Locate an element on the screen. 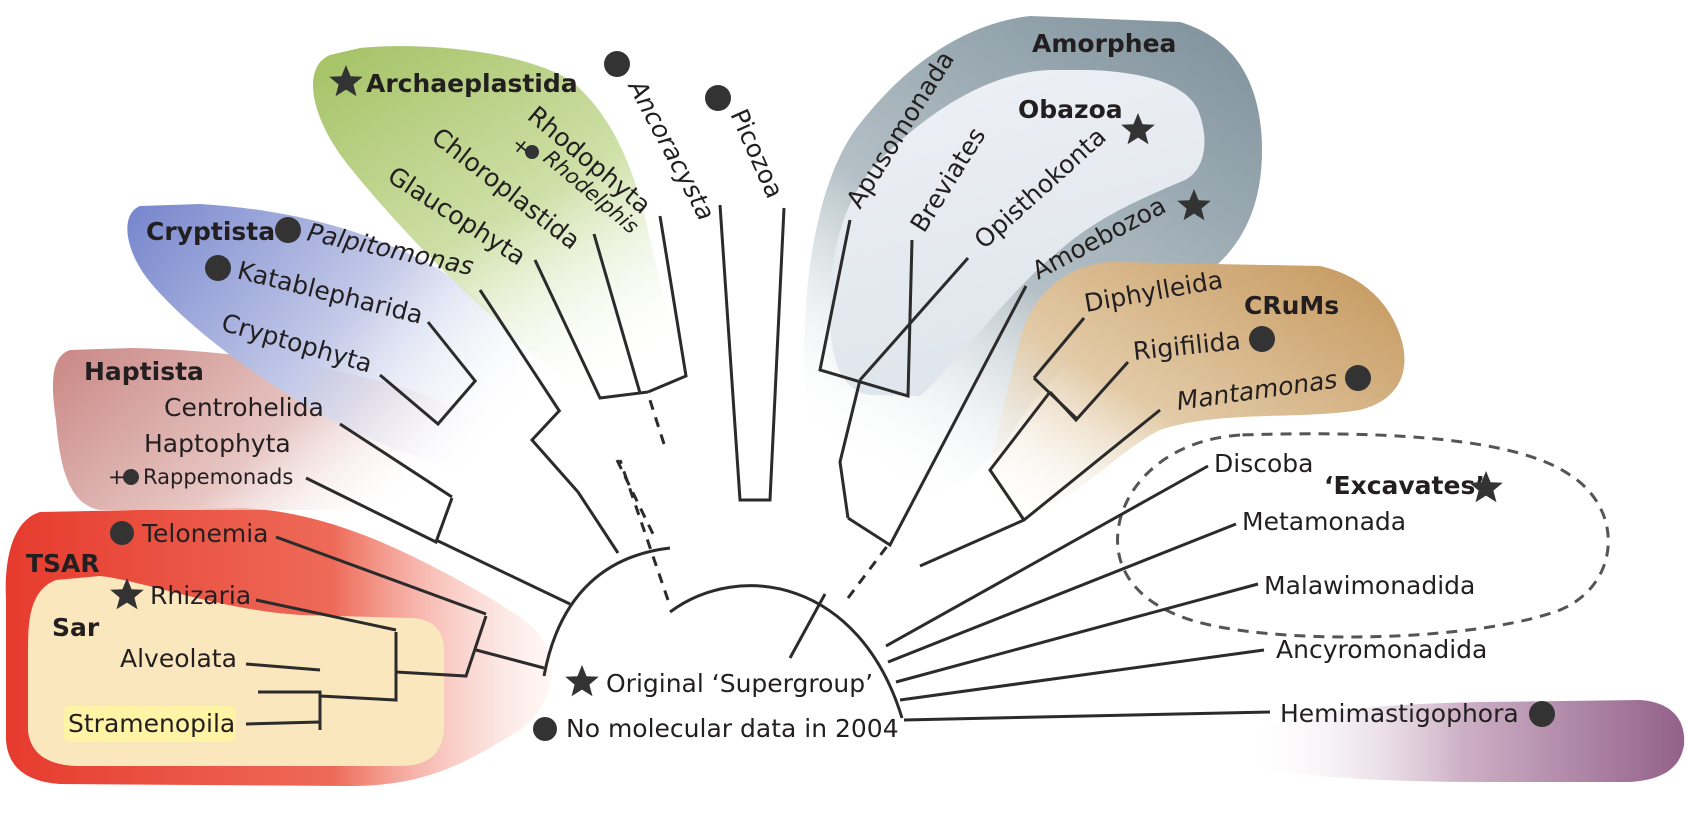 Image resolution: width=1688 pixels, height=830 pixels. group-label-crums: CRuMs is located at coordinates (1291, 305).